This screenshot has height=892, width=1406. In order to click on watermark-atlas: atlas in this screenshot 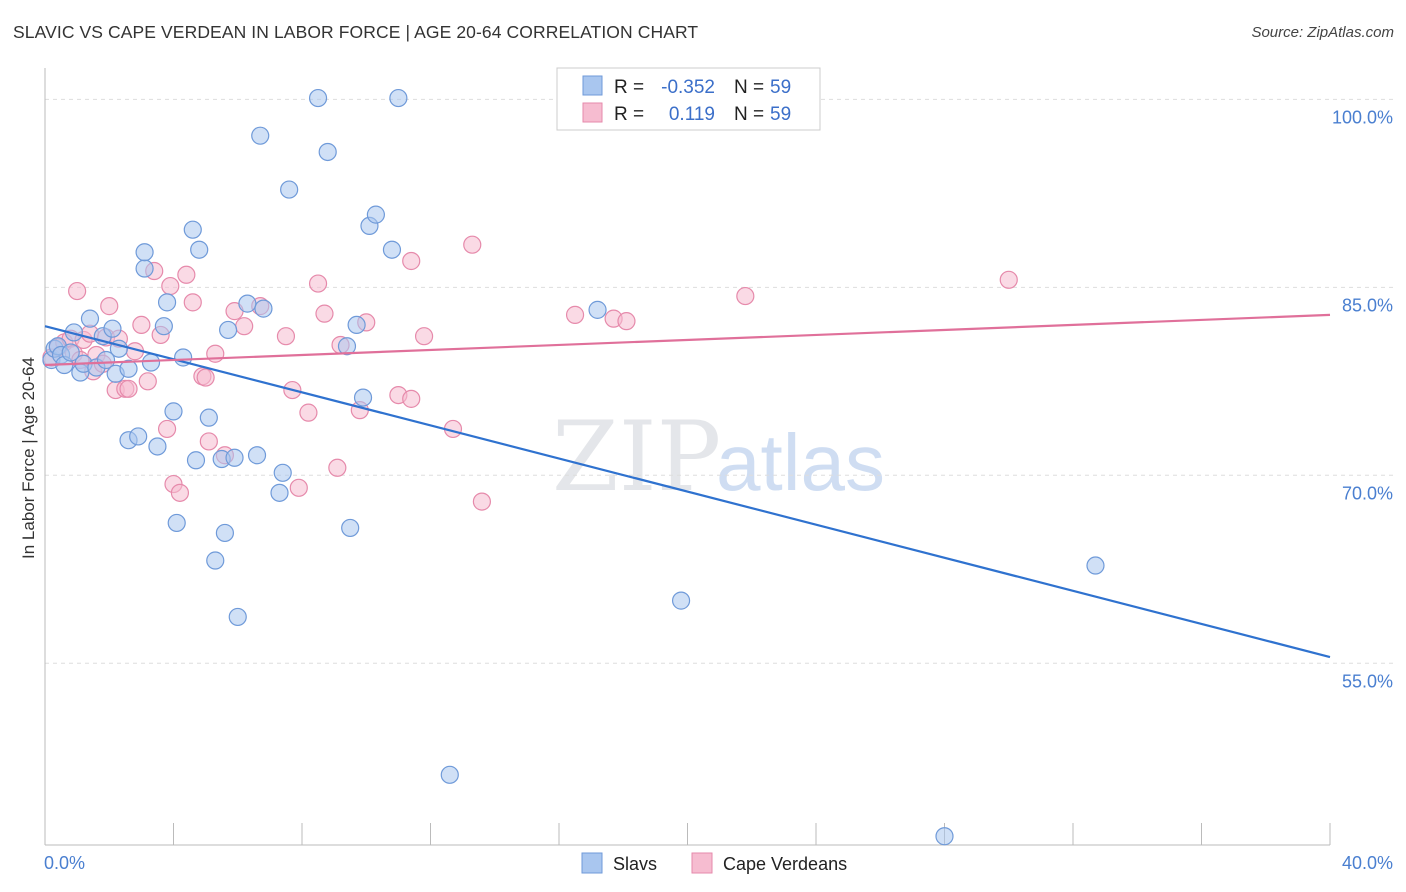, I will do `click(800, 462)`.